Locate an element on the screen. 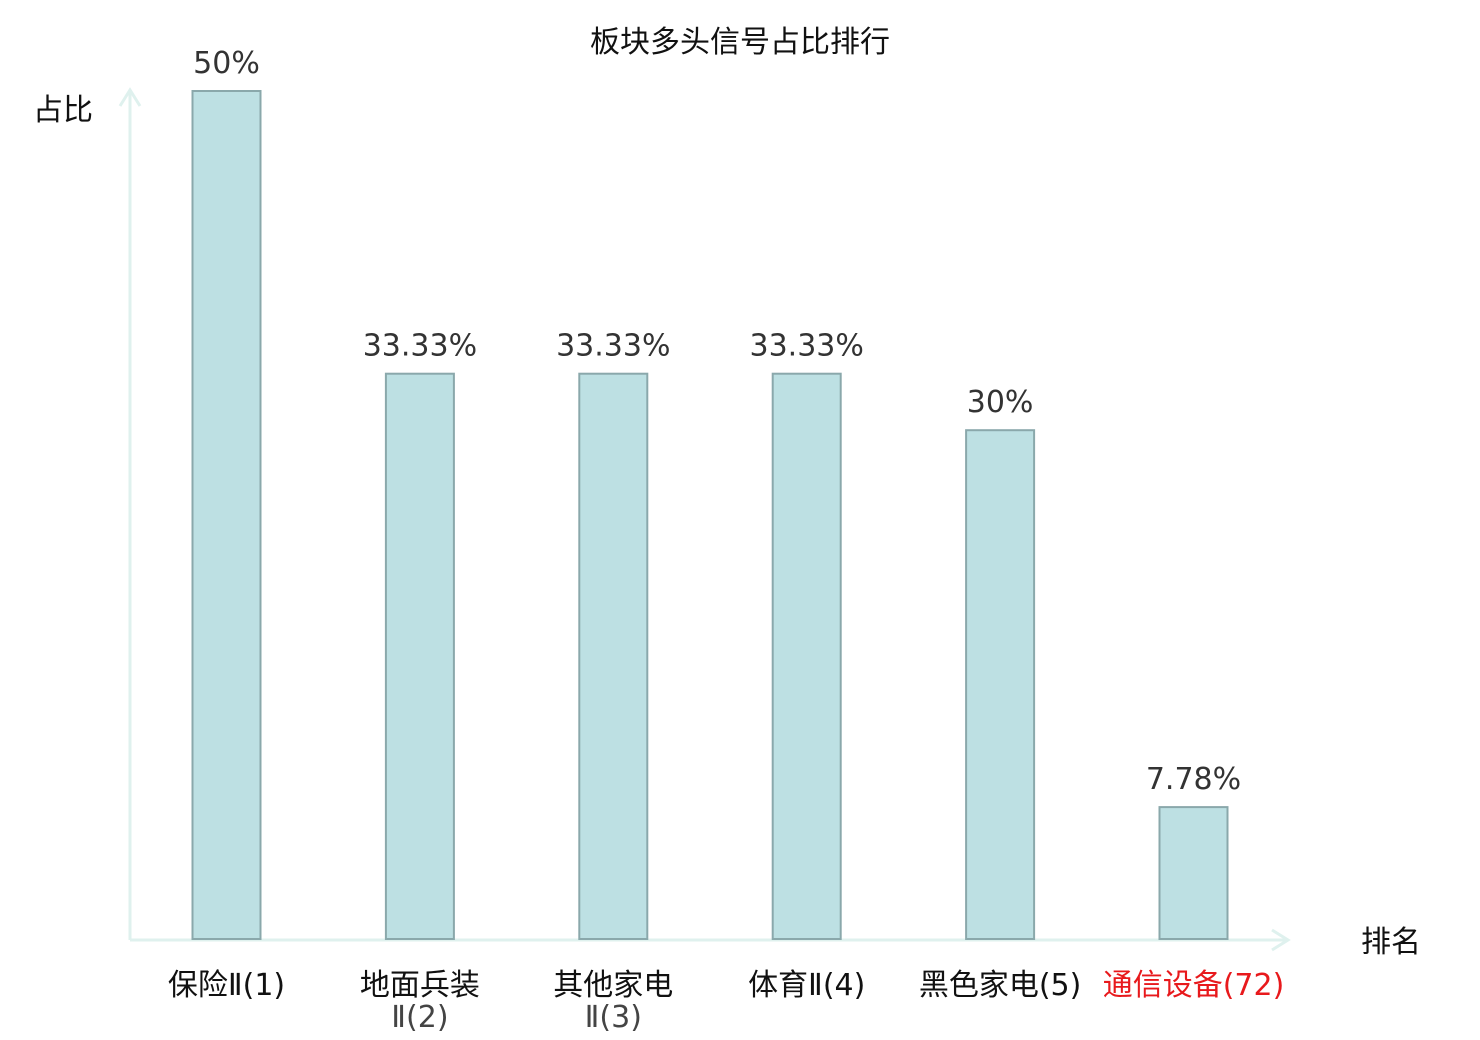 This screenshot has width=1480, height=1040. category-label-line: 保险Ⅱ(1) is located at coordinates (226, 985).